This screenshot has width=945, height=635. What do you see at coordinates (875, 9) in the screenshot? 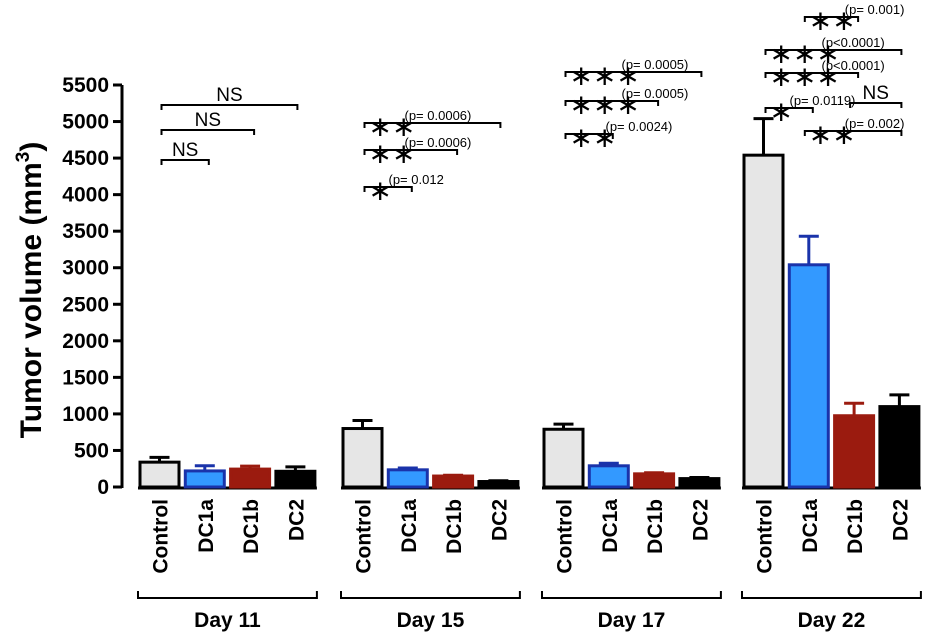
I see `p-value-label: (p= 0.001)` at bounding box center [875, 9].